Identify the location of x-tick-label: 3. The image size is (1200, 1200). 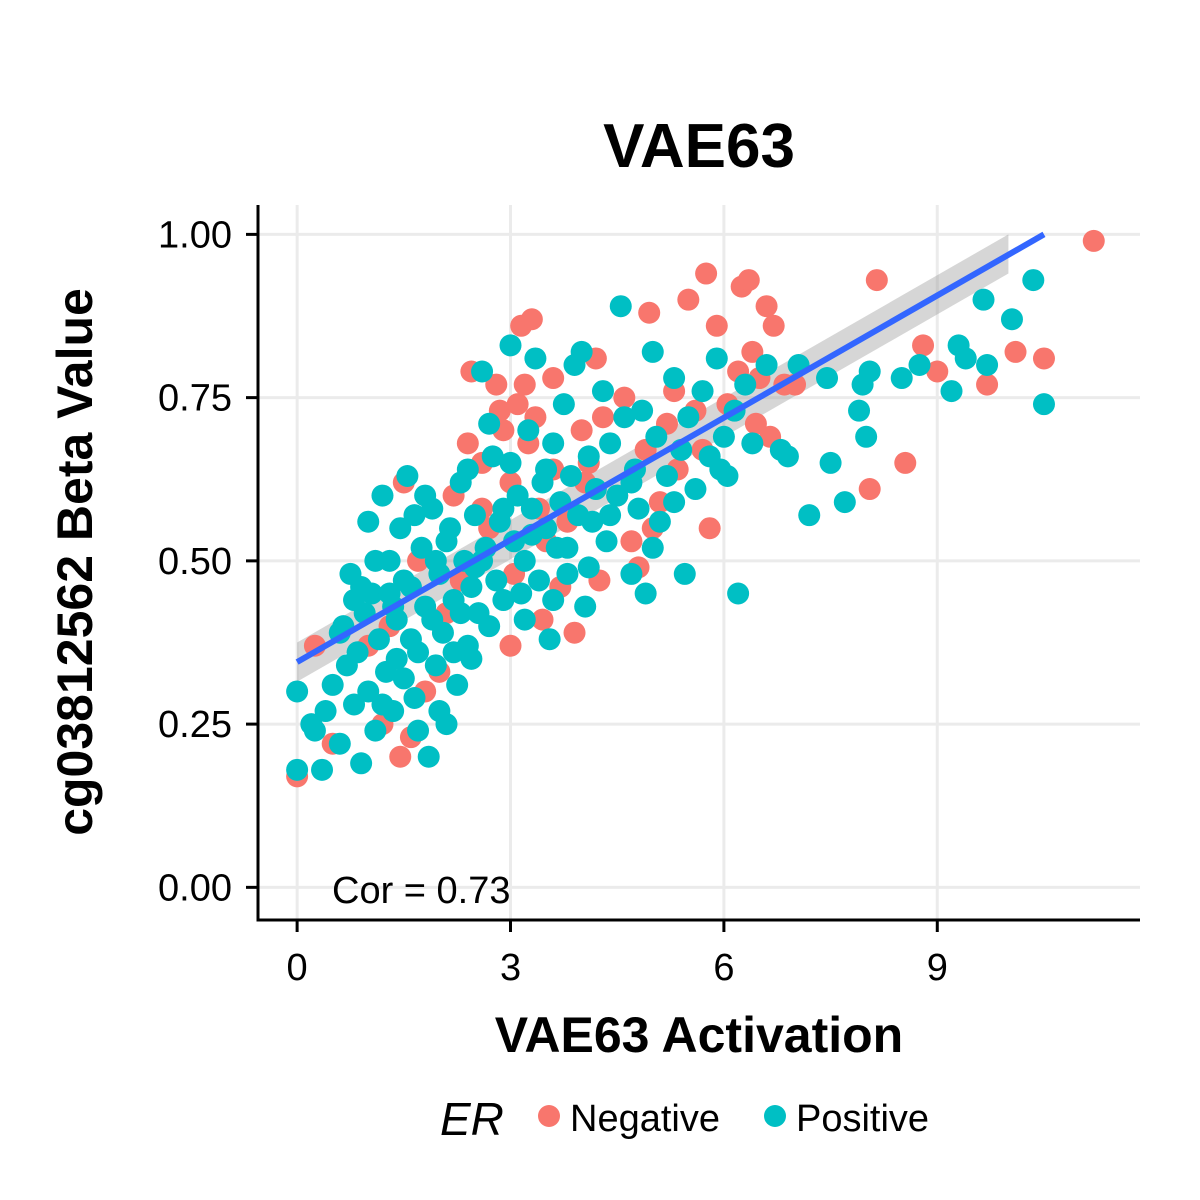
(510, 968).